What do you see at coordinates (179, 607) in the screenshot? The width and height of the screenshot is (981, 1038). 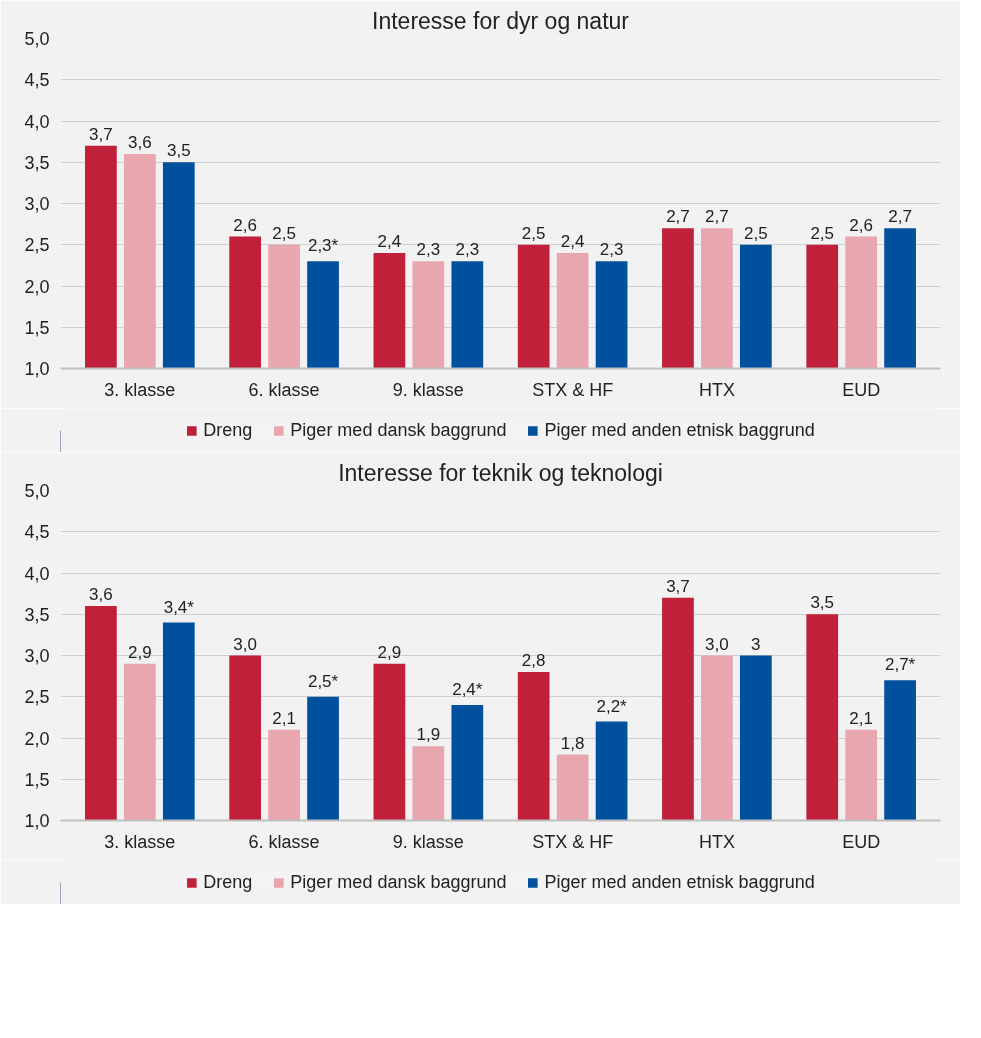 I see `data-label: 3,4*` at bounding box center [179, 607].